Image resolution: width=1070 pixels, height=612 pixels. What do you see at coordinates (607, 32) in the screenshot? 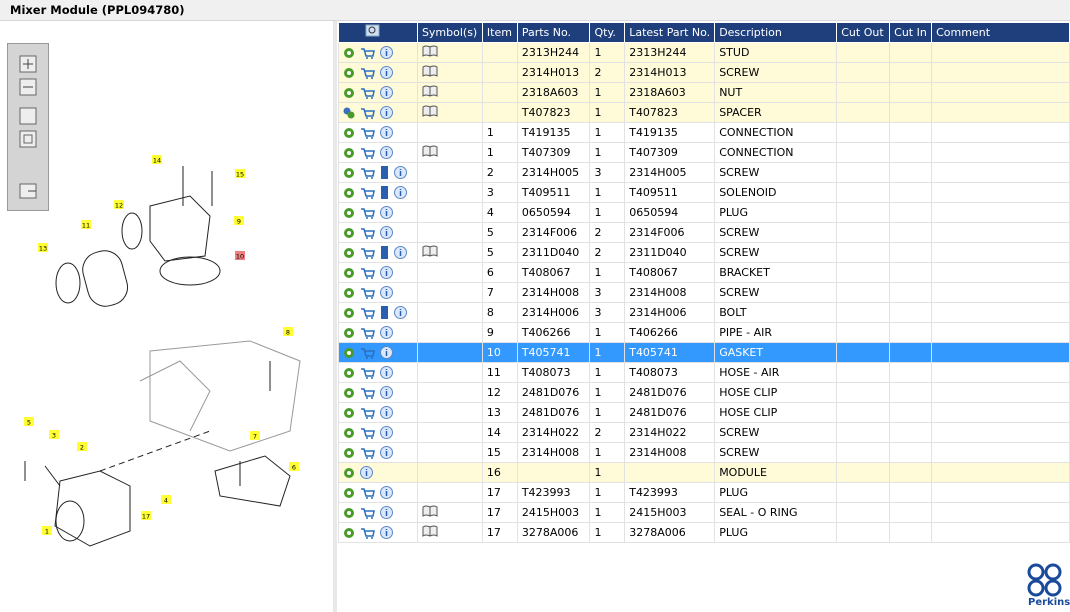
I see `column-header: Qty.` at bounding box center [607, 32].